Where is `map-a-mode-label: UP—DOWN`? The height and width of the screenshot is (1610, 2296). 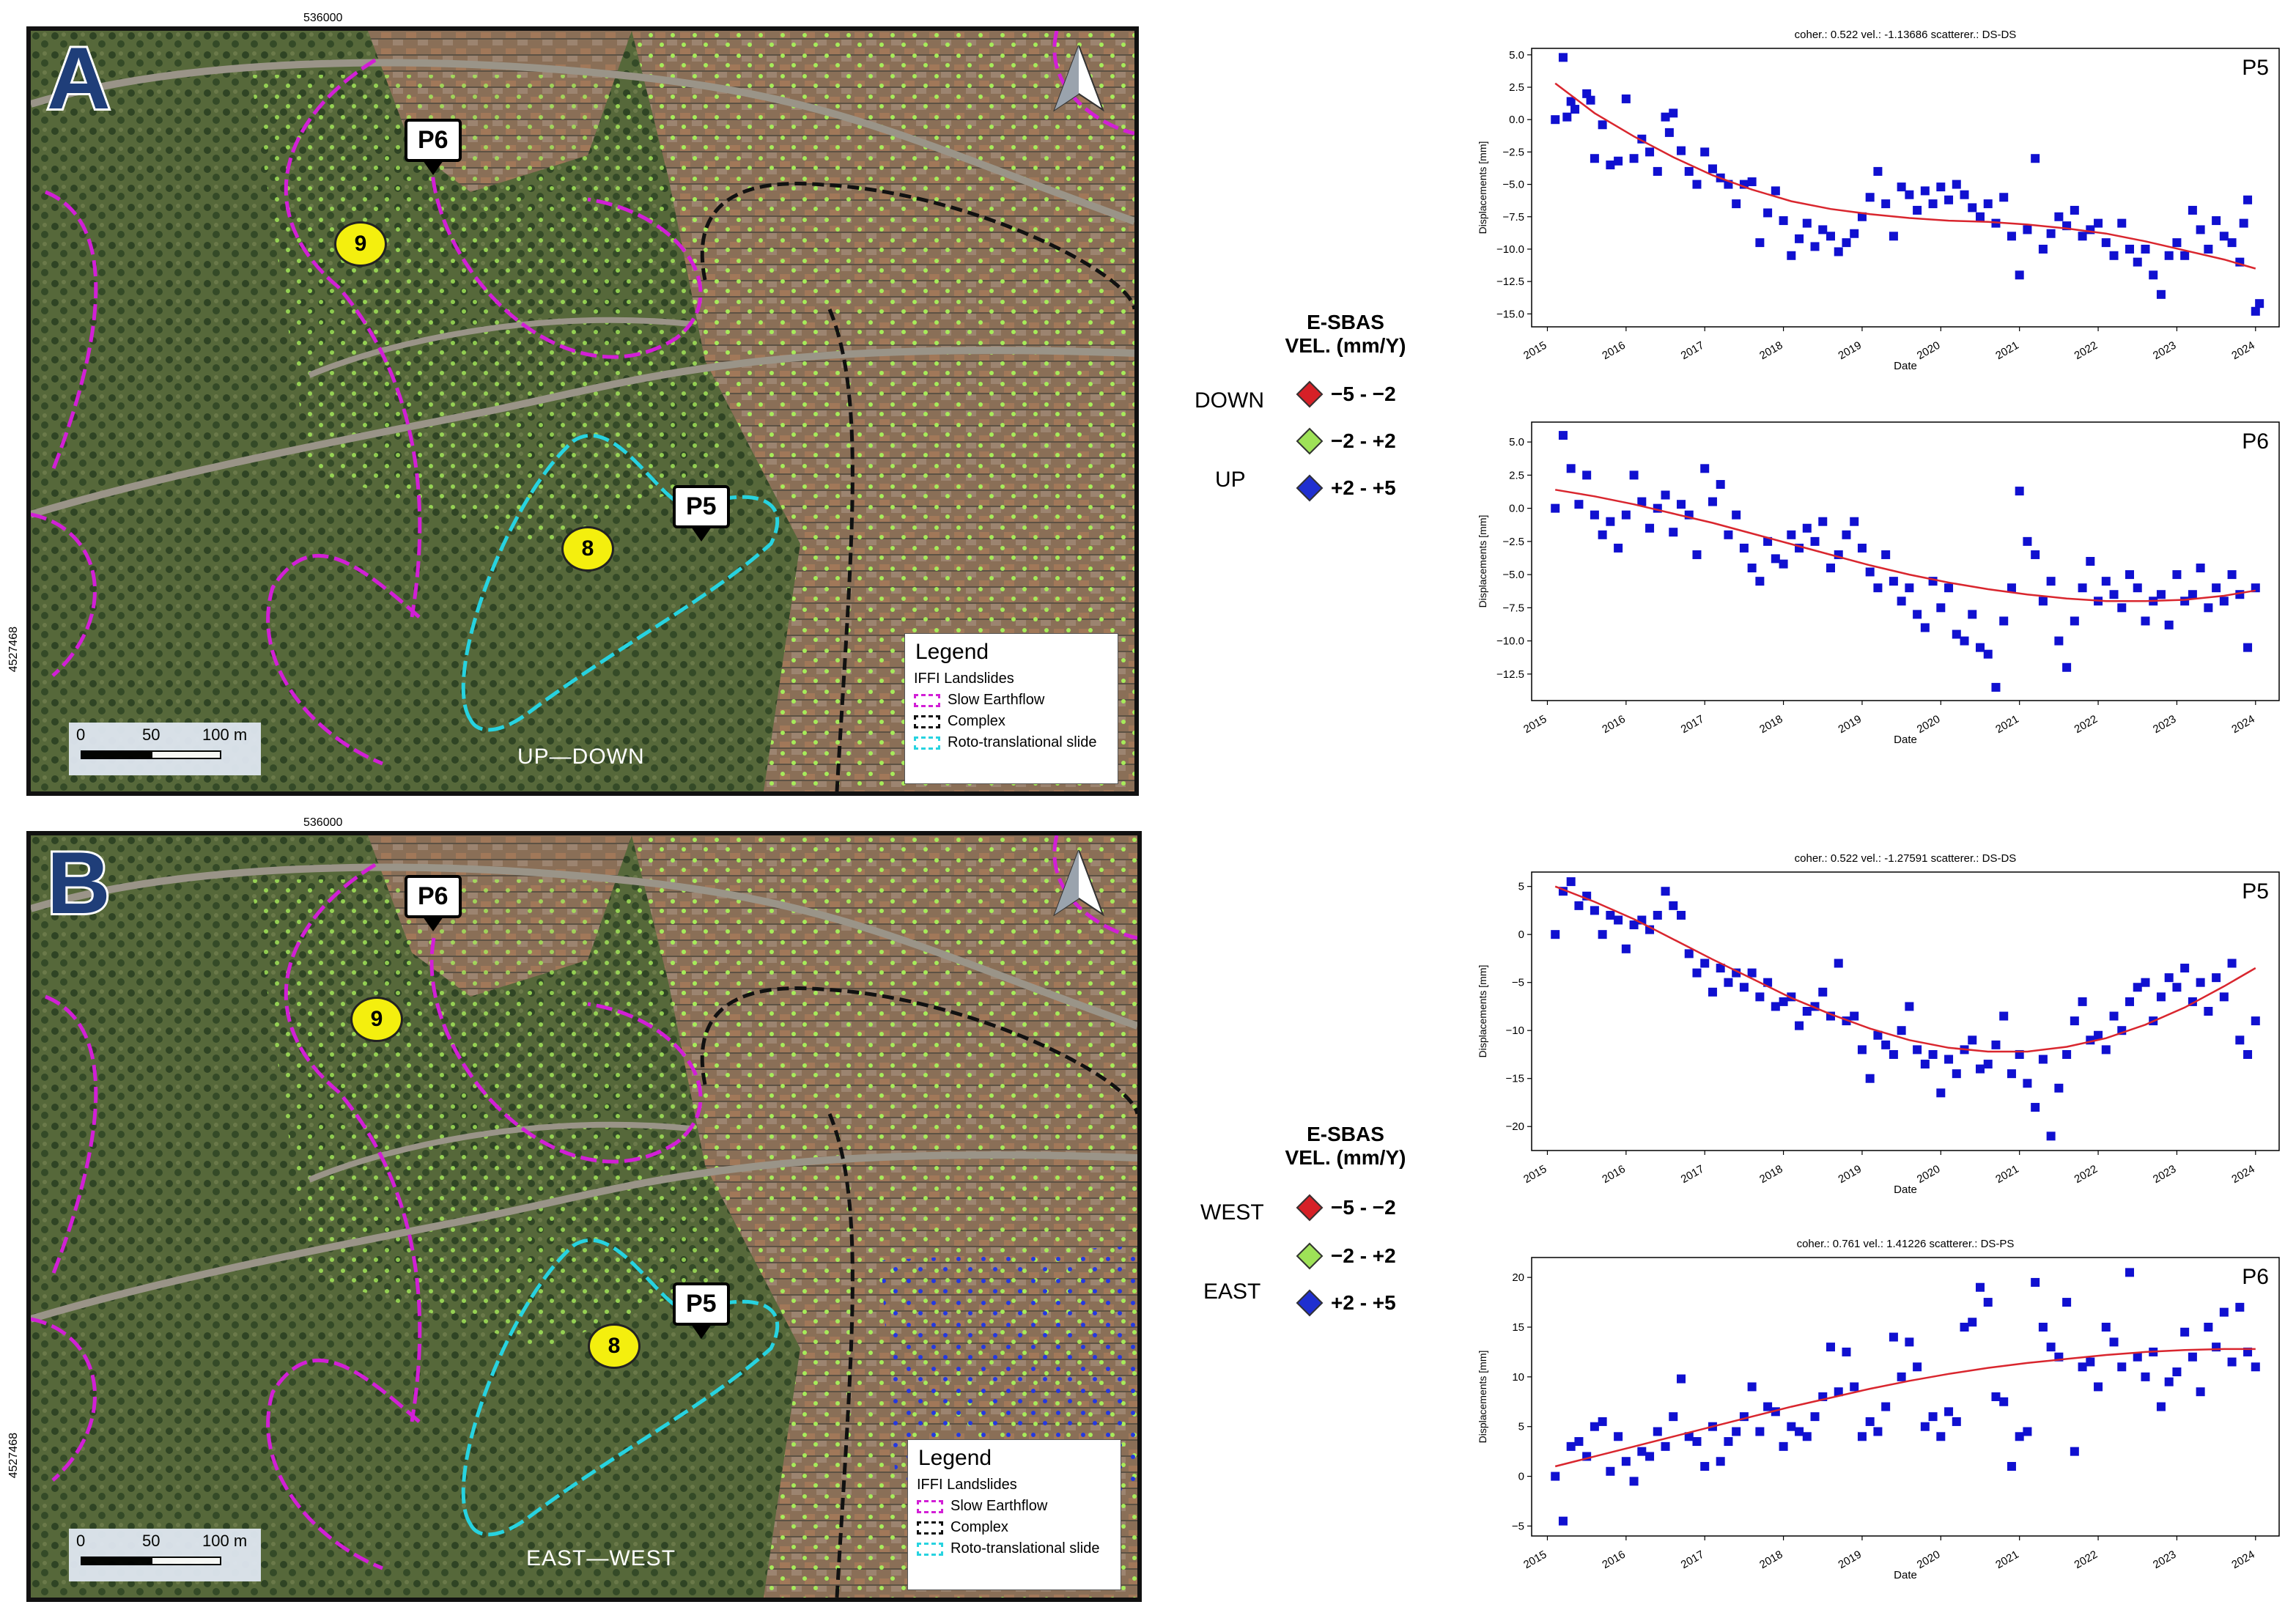 map-a-mode-label: UP—DOWN is located at coordinates (581, 757).